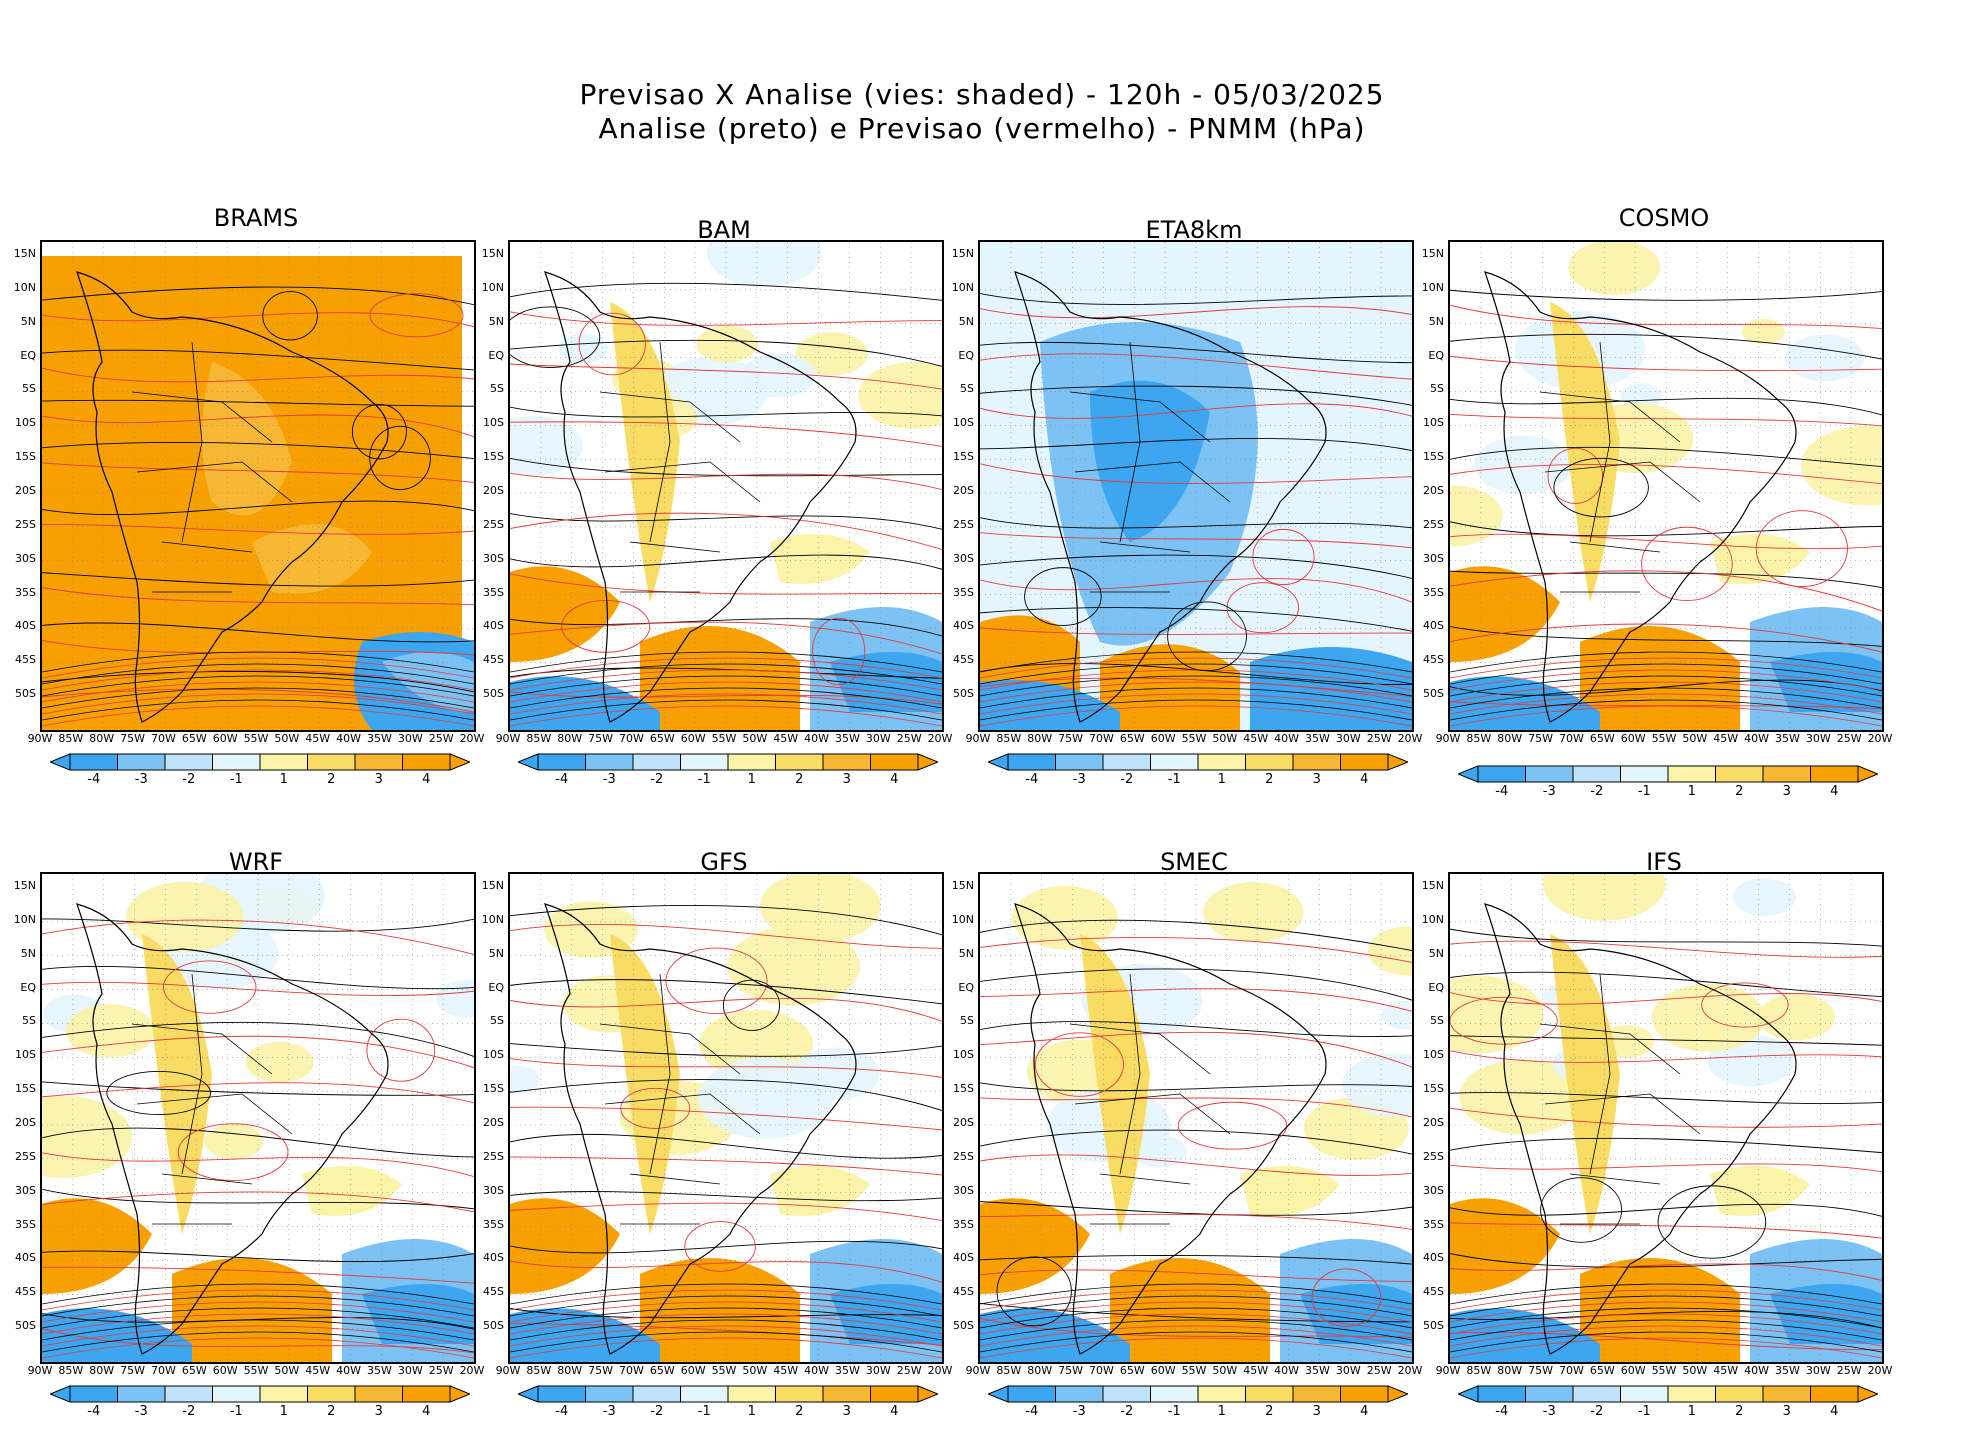  I want to click on lon-label: 25W, so click(909, 1370).